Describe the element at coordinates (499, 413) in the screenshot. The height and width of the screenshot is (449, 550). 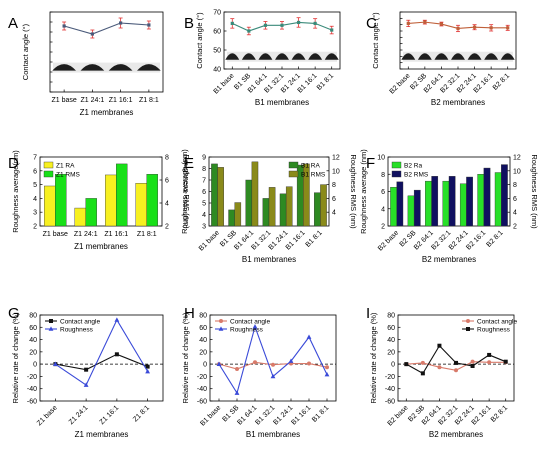
I see `x-tick-label: B2 8:1` at that location.